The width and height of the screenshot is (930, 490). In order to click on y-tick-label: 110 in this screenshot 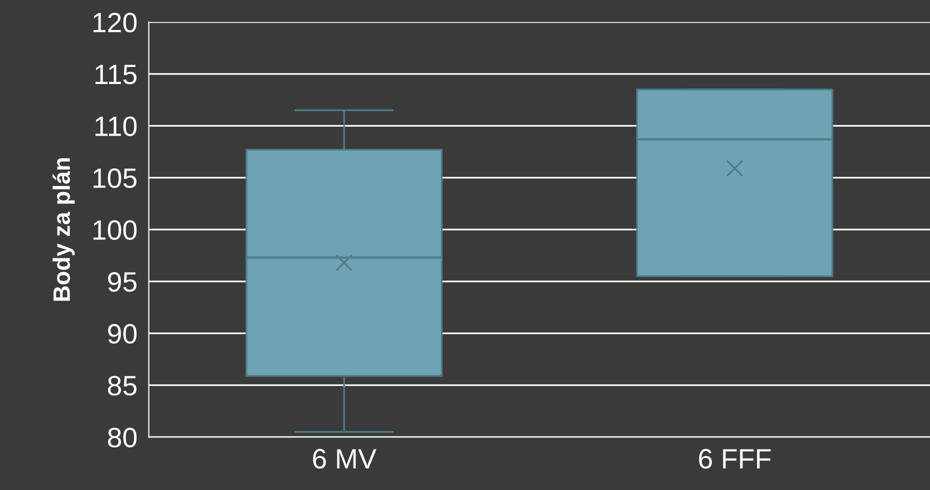, I will do `click(116, 126)`.